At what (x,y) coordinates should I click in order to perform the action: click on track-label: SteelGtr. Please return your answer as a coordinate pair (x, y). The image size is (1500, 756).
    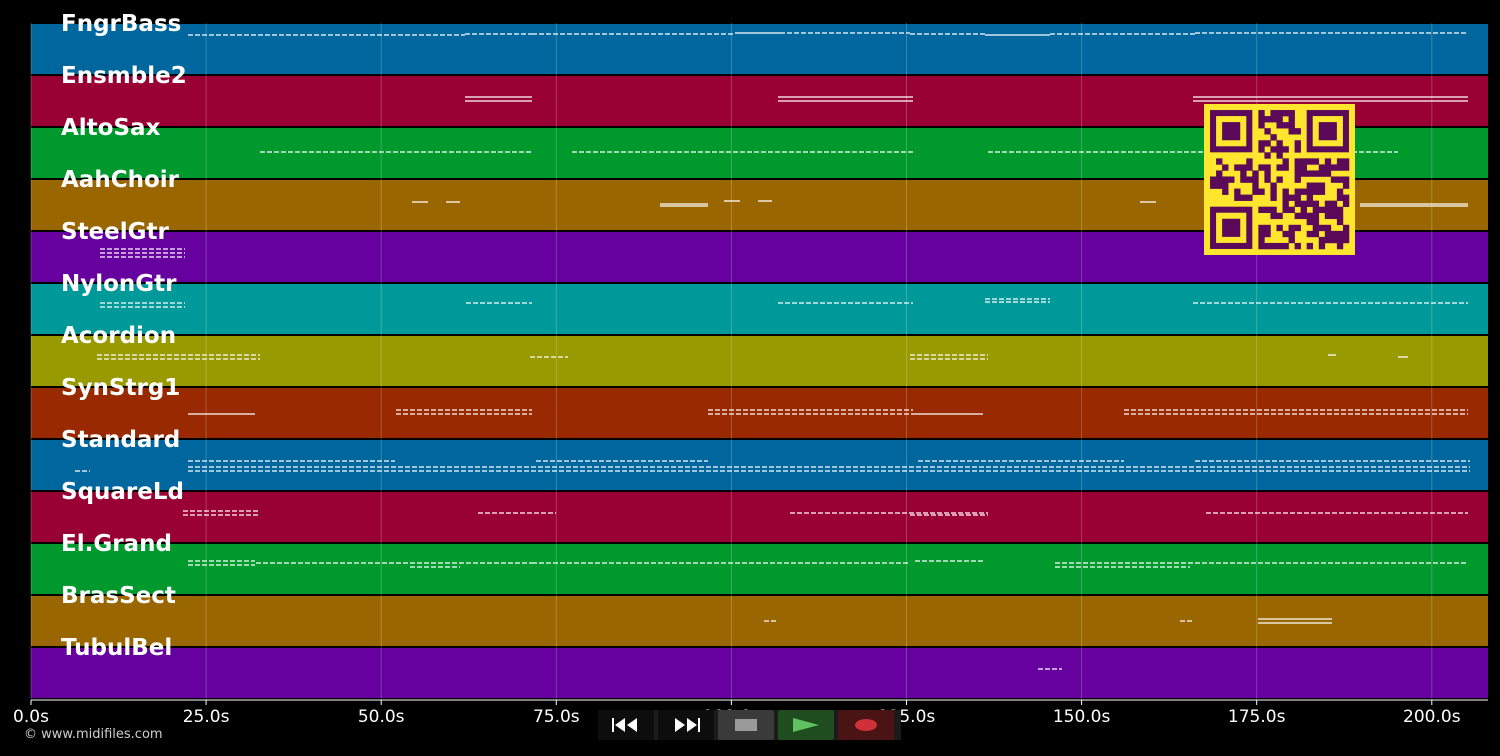
    Looking at the image, I should click on (115, 232).